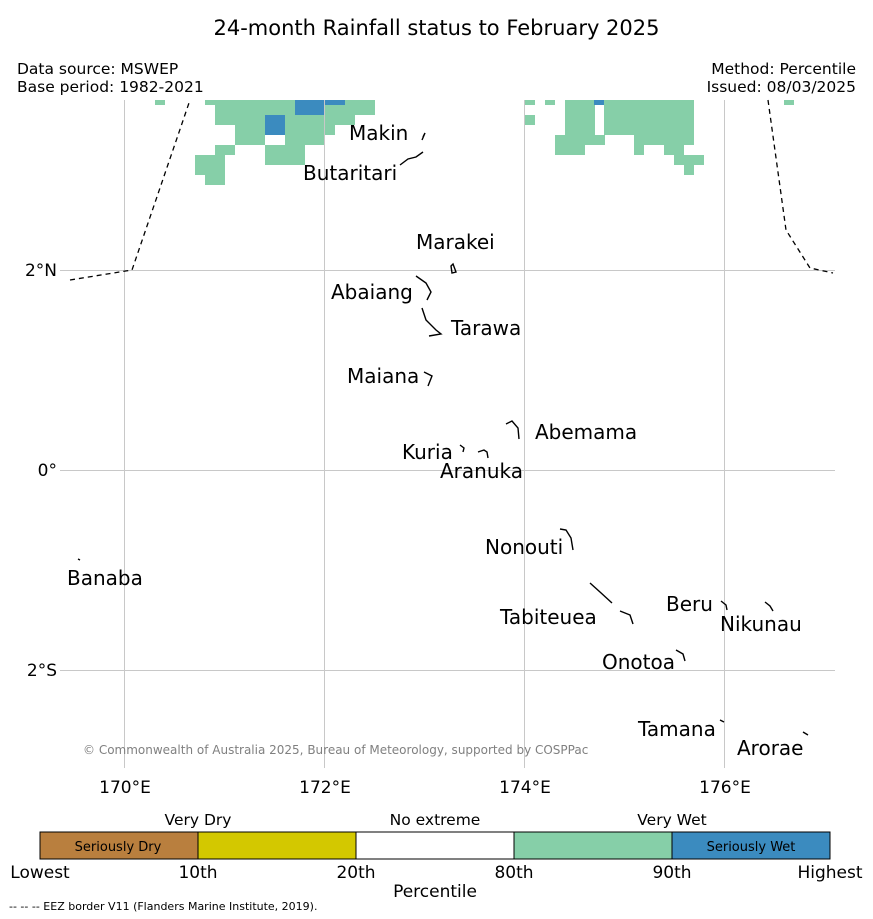 Image resolution: width=873 pixels, height=919 pixels. What do you see at coordinates (638, 662) in the screenshot?
I see `island-label-onotoa: Onotoa` at bounding box center [638, 662].